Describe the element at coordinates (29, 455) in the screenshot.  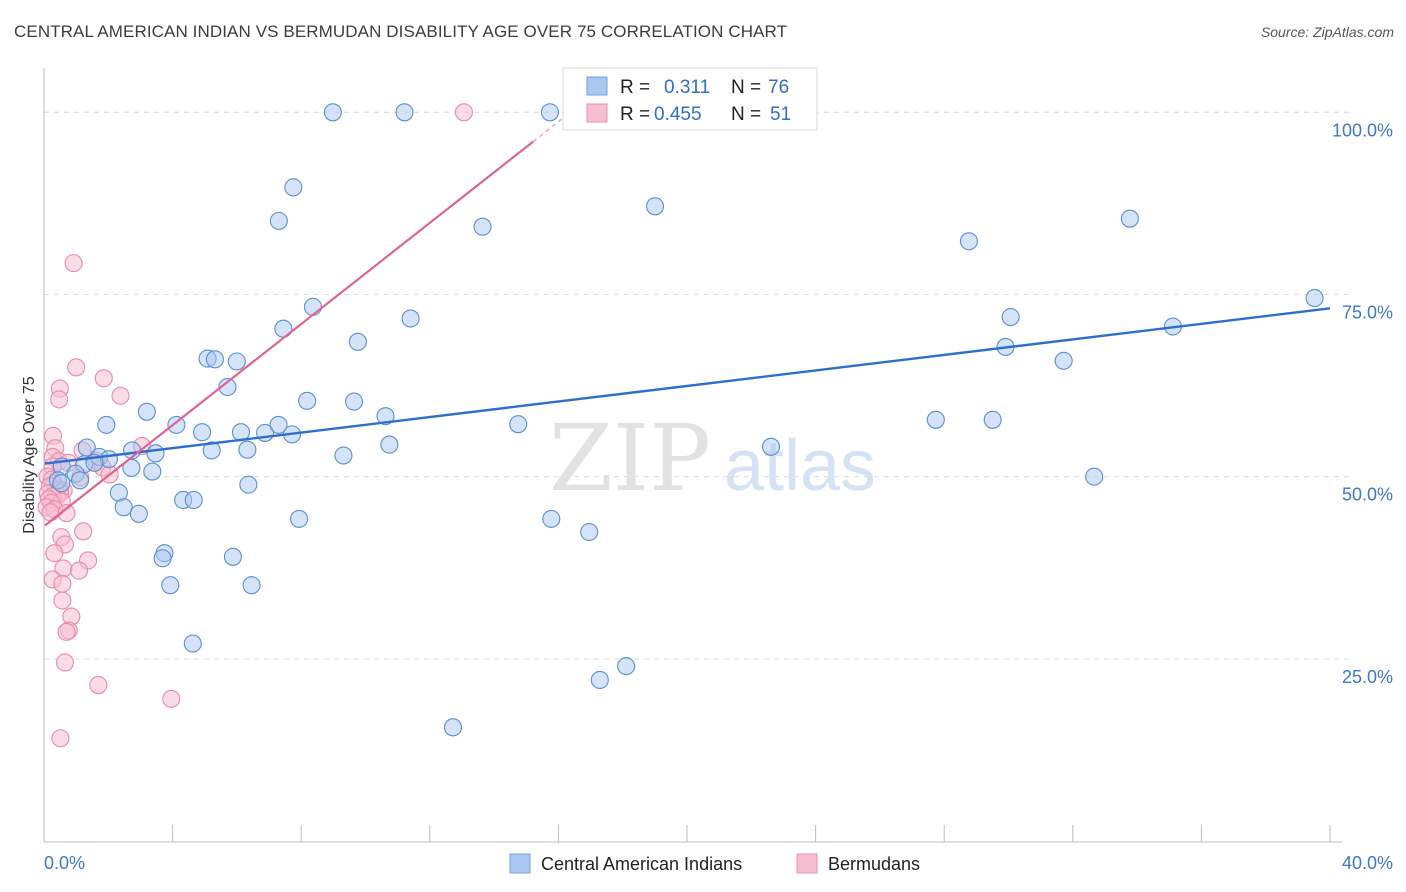
I see `y-axis-label: Disability Age Over 75` at that location.